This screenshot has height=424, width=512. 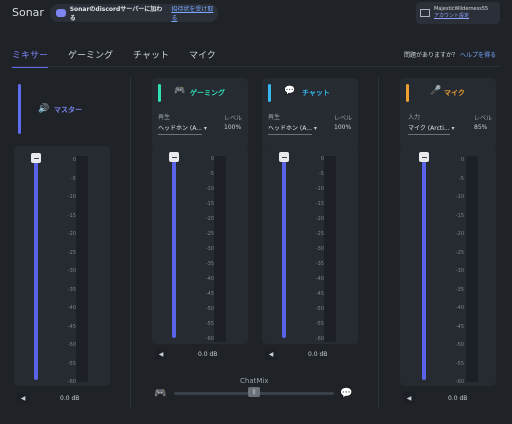 I want to click on chatmix-slider-knob: ||, so click(x=254, y=392).